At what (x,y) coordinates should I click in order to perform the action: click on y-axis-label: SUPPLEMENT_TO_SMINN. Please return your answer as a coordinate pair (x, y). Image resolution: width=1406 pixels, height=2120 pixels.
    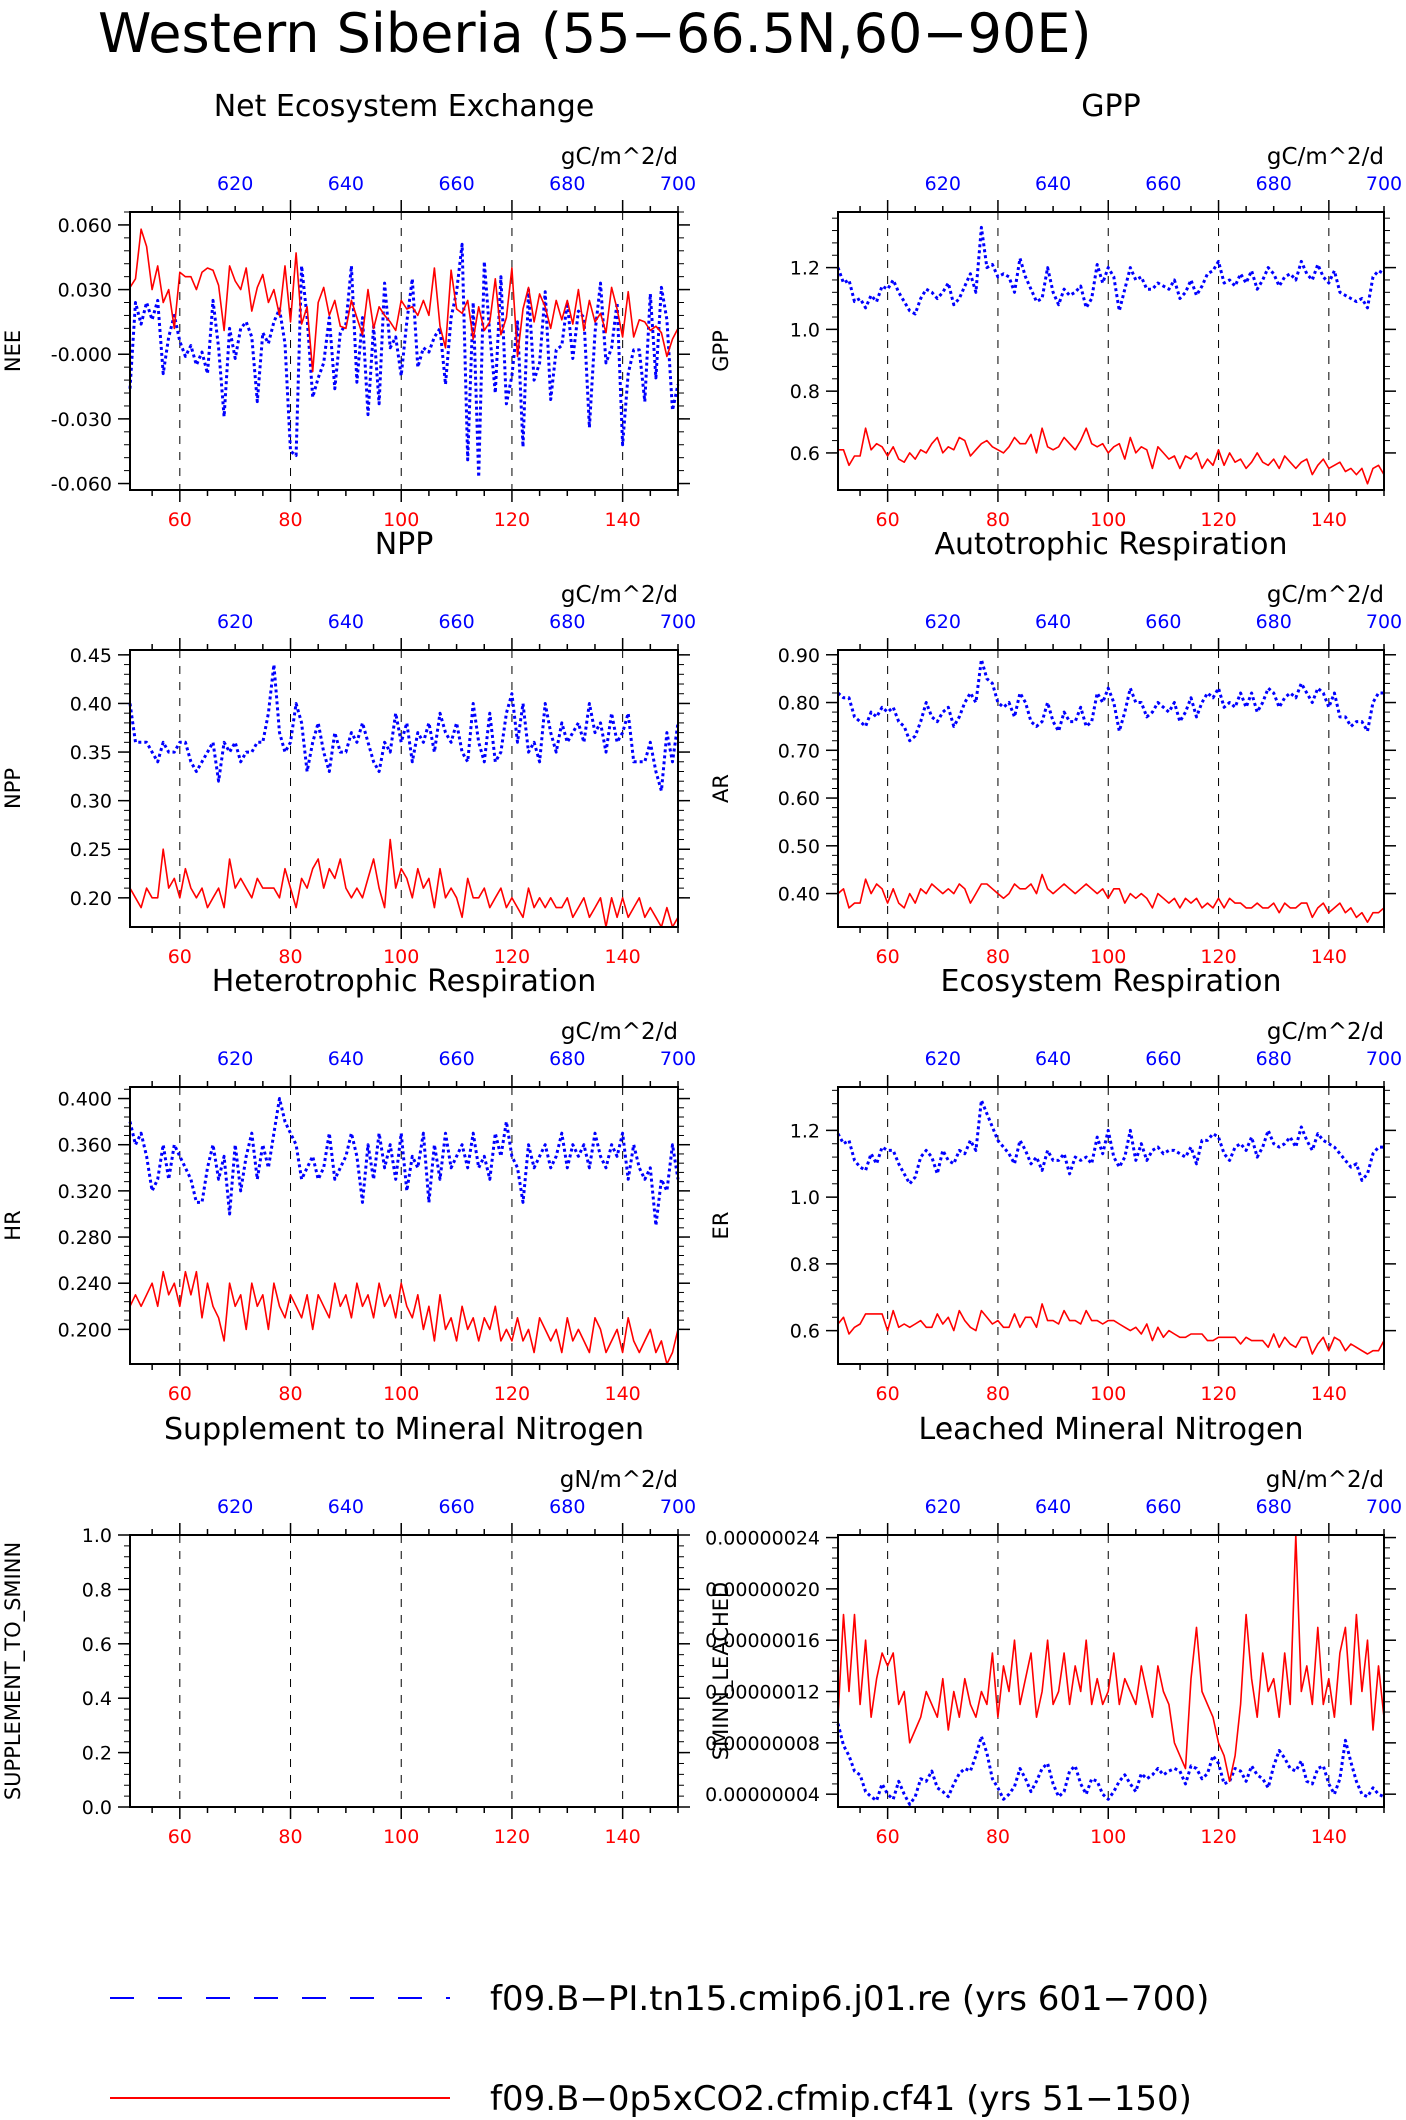
    Looking at the image, I should click on (13, 1671).